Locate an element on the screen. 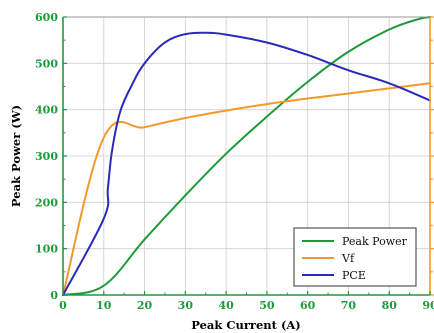 The width and height of the screenshot is (434, 333). x-tick-label-10: 10 is located at coordinates (104, 305).